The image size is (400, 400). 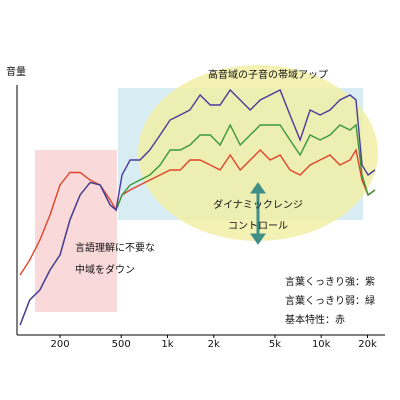 I want to click on legend-text: 言葉くっきり強：紫, so click(x=330, y=281).